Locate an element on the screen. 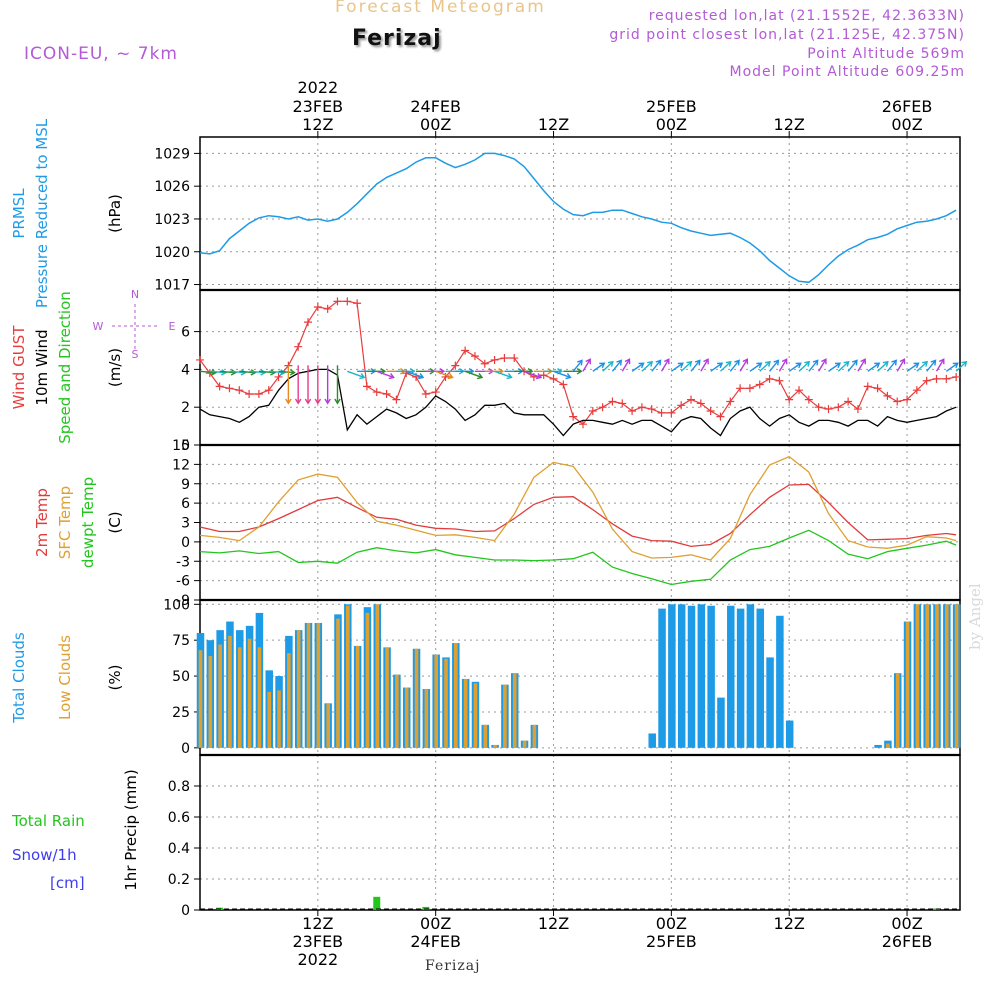 This screenshot has width=1000, height=1000. axis-title-clouds: Low Clouds is located at coordinates (65, 677).